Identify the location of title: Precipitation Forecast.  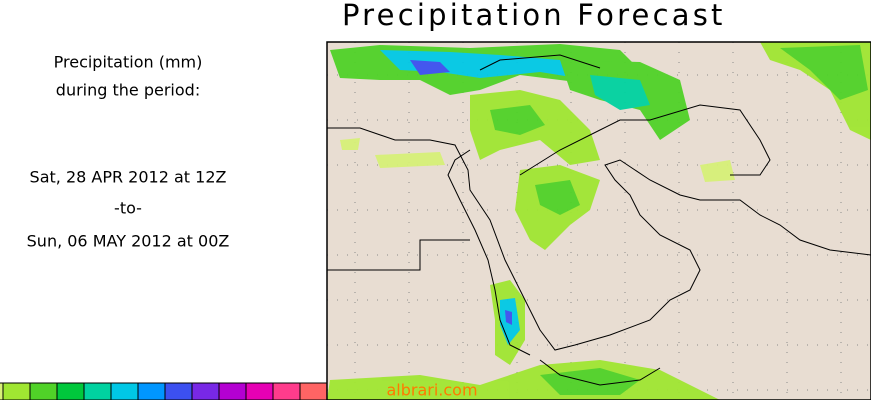
(534, 16).